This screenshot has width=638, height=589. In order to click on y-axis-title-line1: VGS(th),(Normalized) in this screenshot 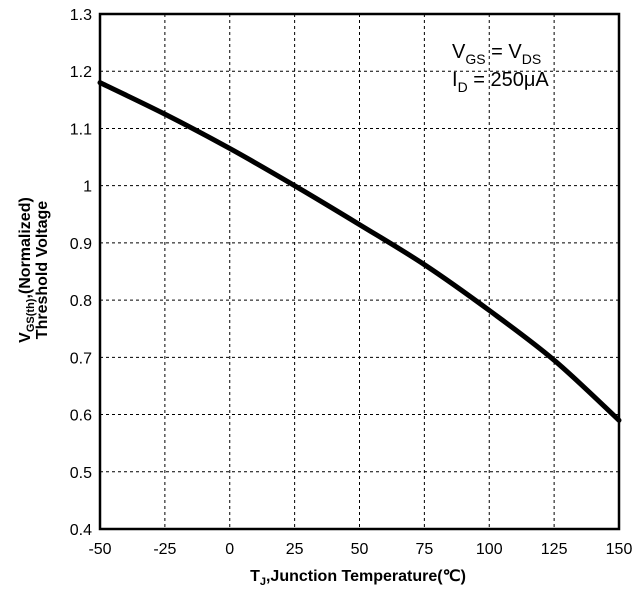, I will do `click(27, 270)`.